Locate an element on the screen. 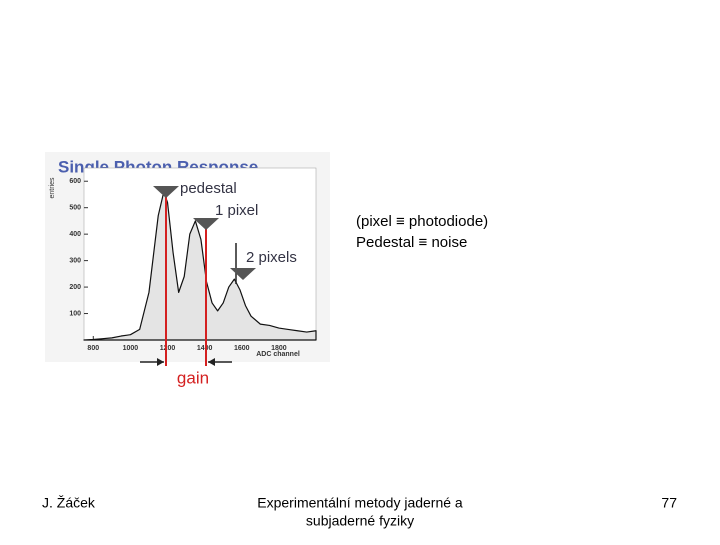  annotation: pedestal is located at coordinates (208, 188).